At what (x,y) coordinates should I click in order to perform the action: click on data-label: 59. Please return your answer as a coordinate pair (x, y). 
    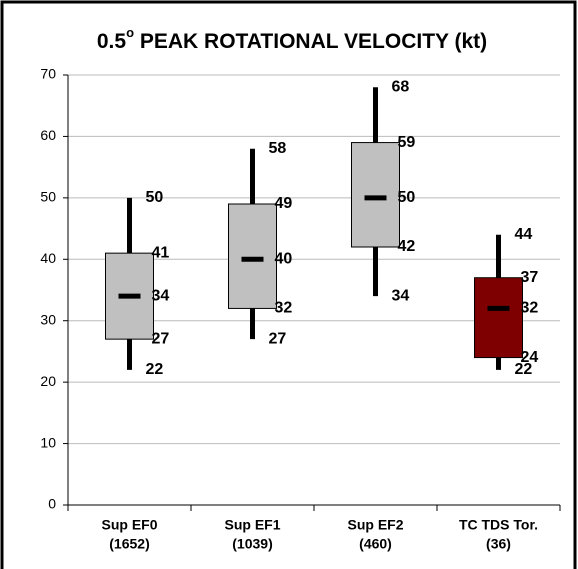
    Looking at the image, I should click on (407, 142).